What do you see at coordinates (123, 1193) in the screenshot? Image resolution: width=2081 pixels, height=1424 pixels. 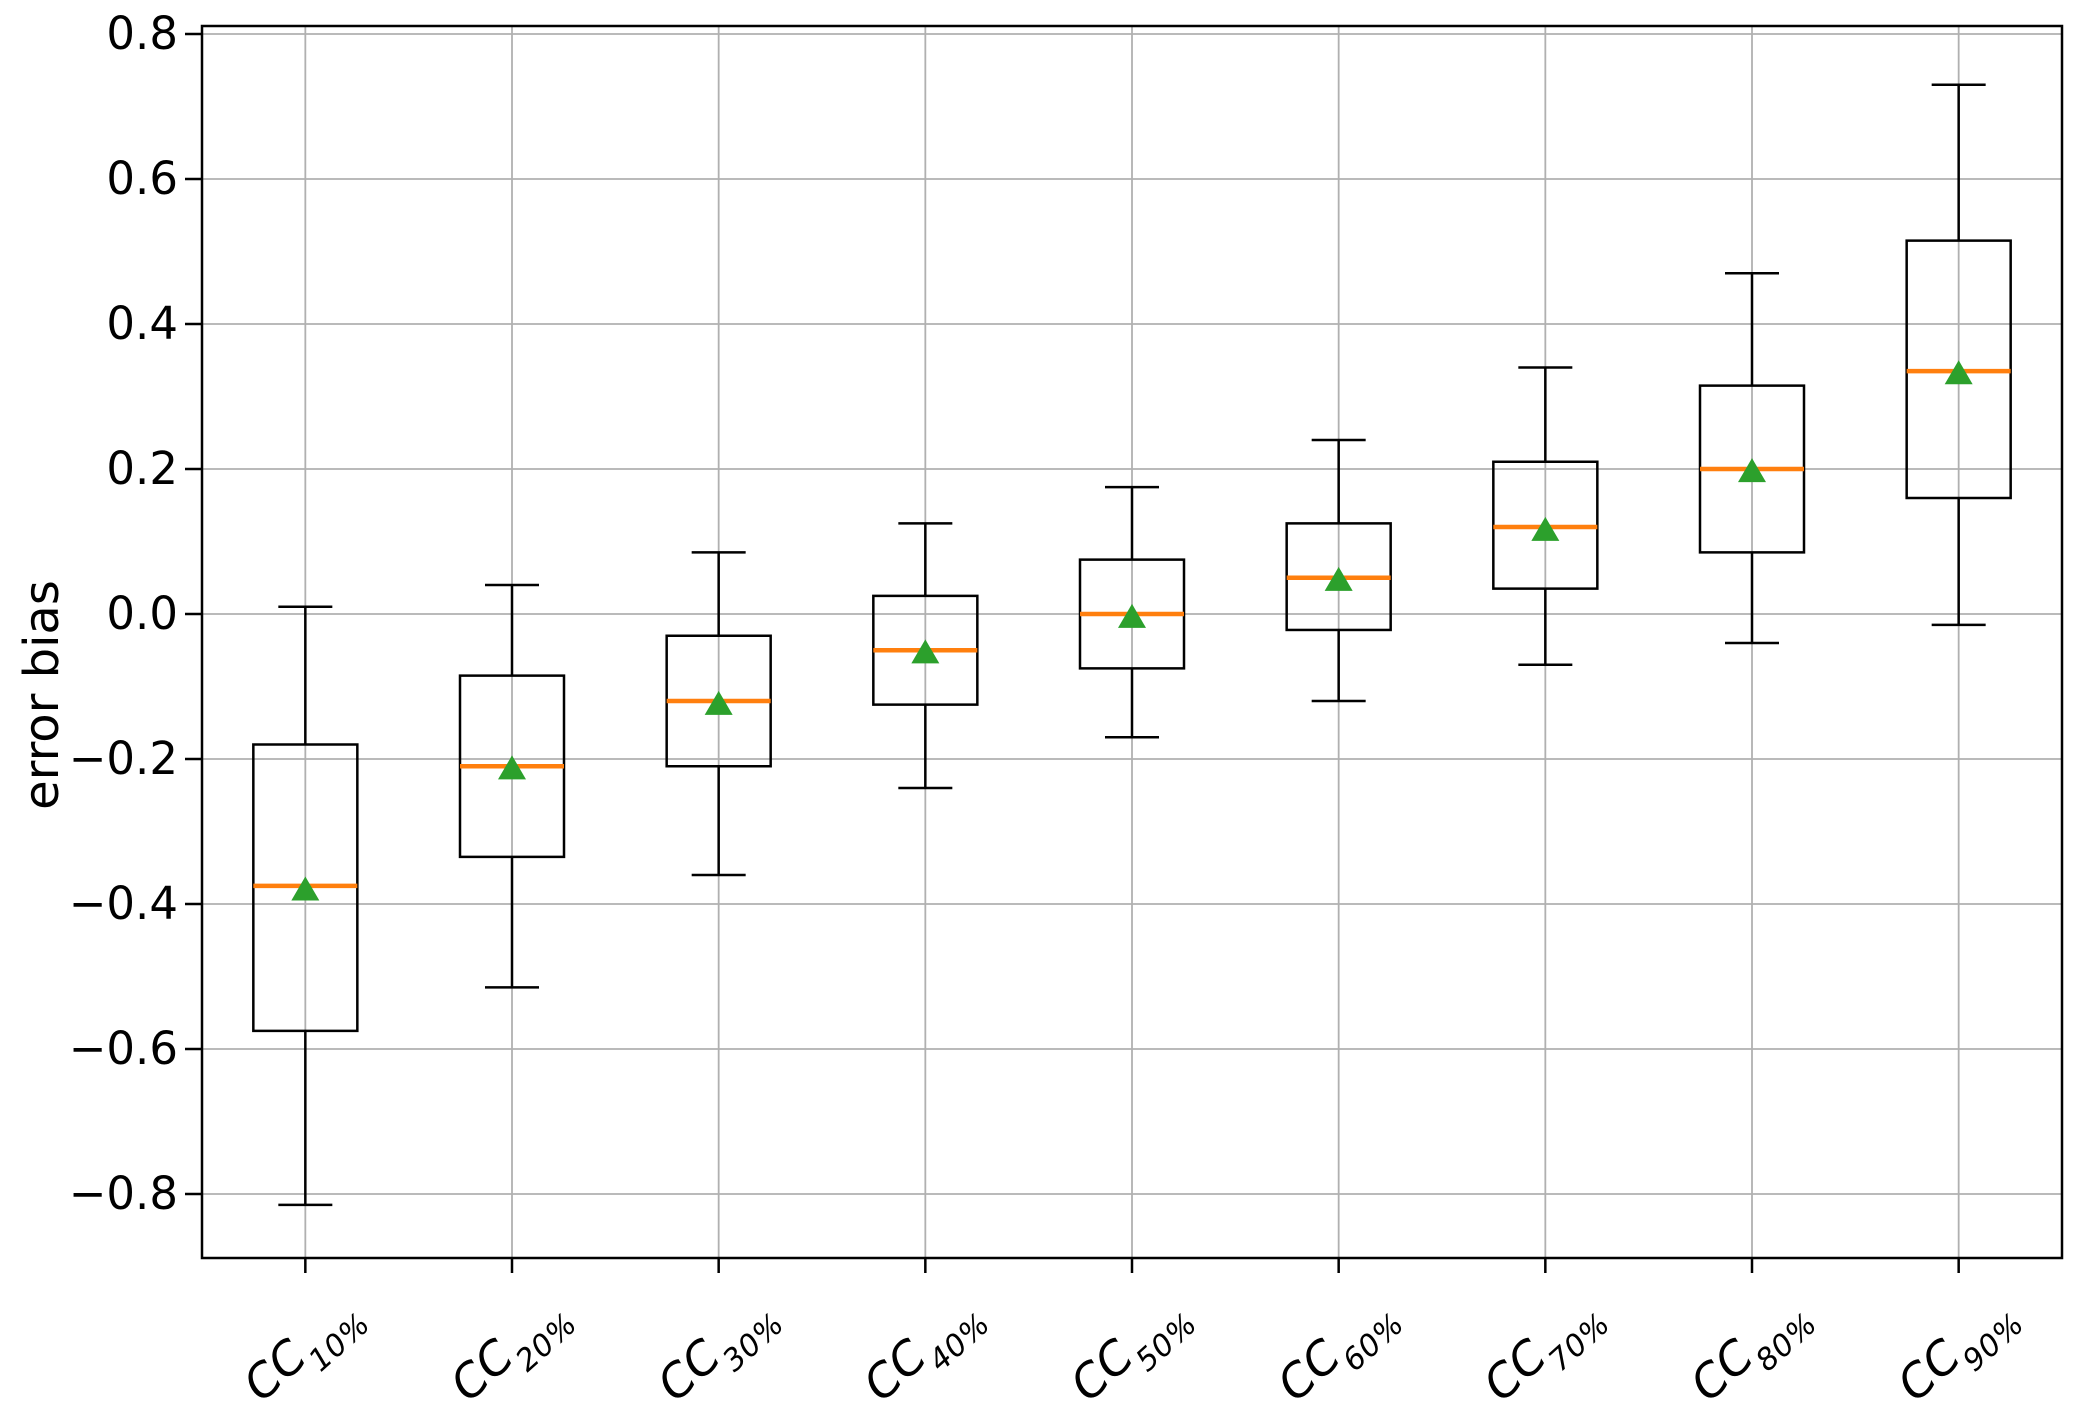 I see `y-tick-label: −0.8` at bounding box center [123, 1193].